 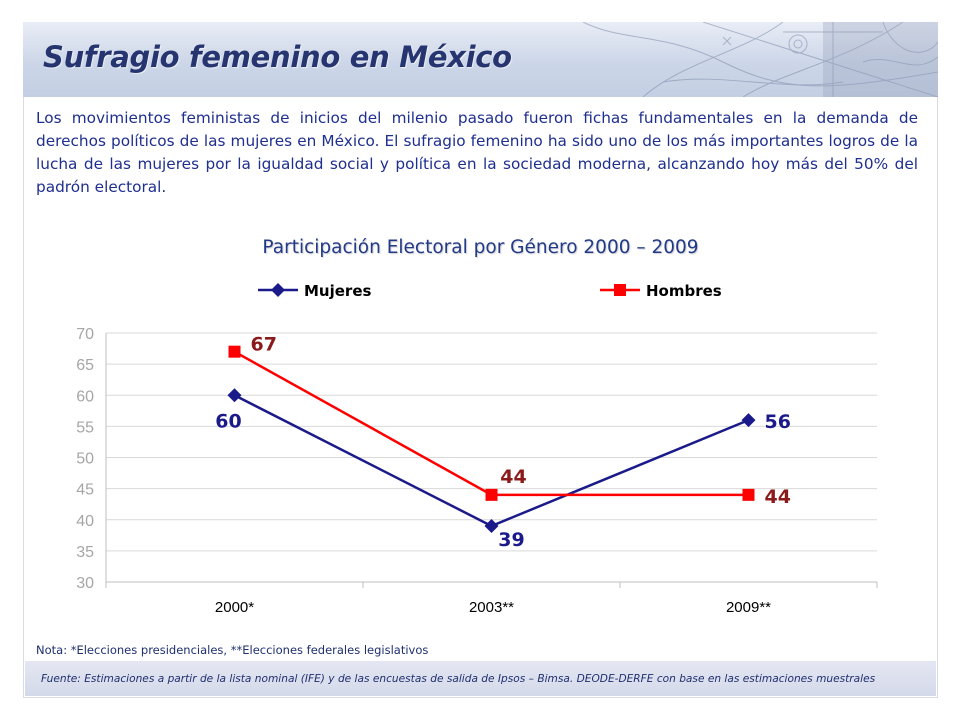 What do you see at coordinates (85, 334) in the screenshot?
I see `y-tick-label: 70` at bounding box center [85, 334].